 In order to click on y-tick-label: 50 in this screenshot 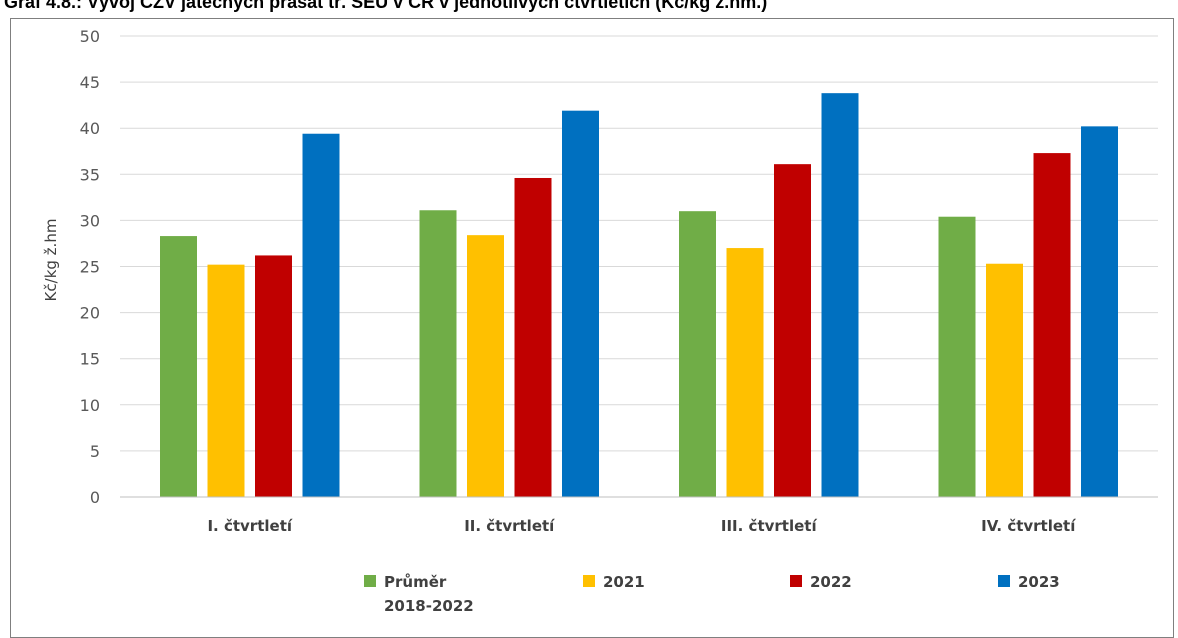, I will do `click(90, 36)`.